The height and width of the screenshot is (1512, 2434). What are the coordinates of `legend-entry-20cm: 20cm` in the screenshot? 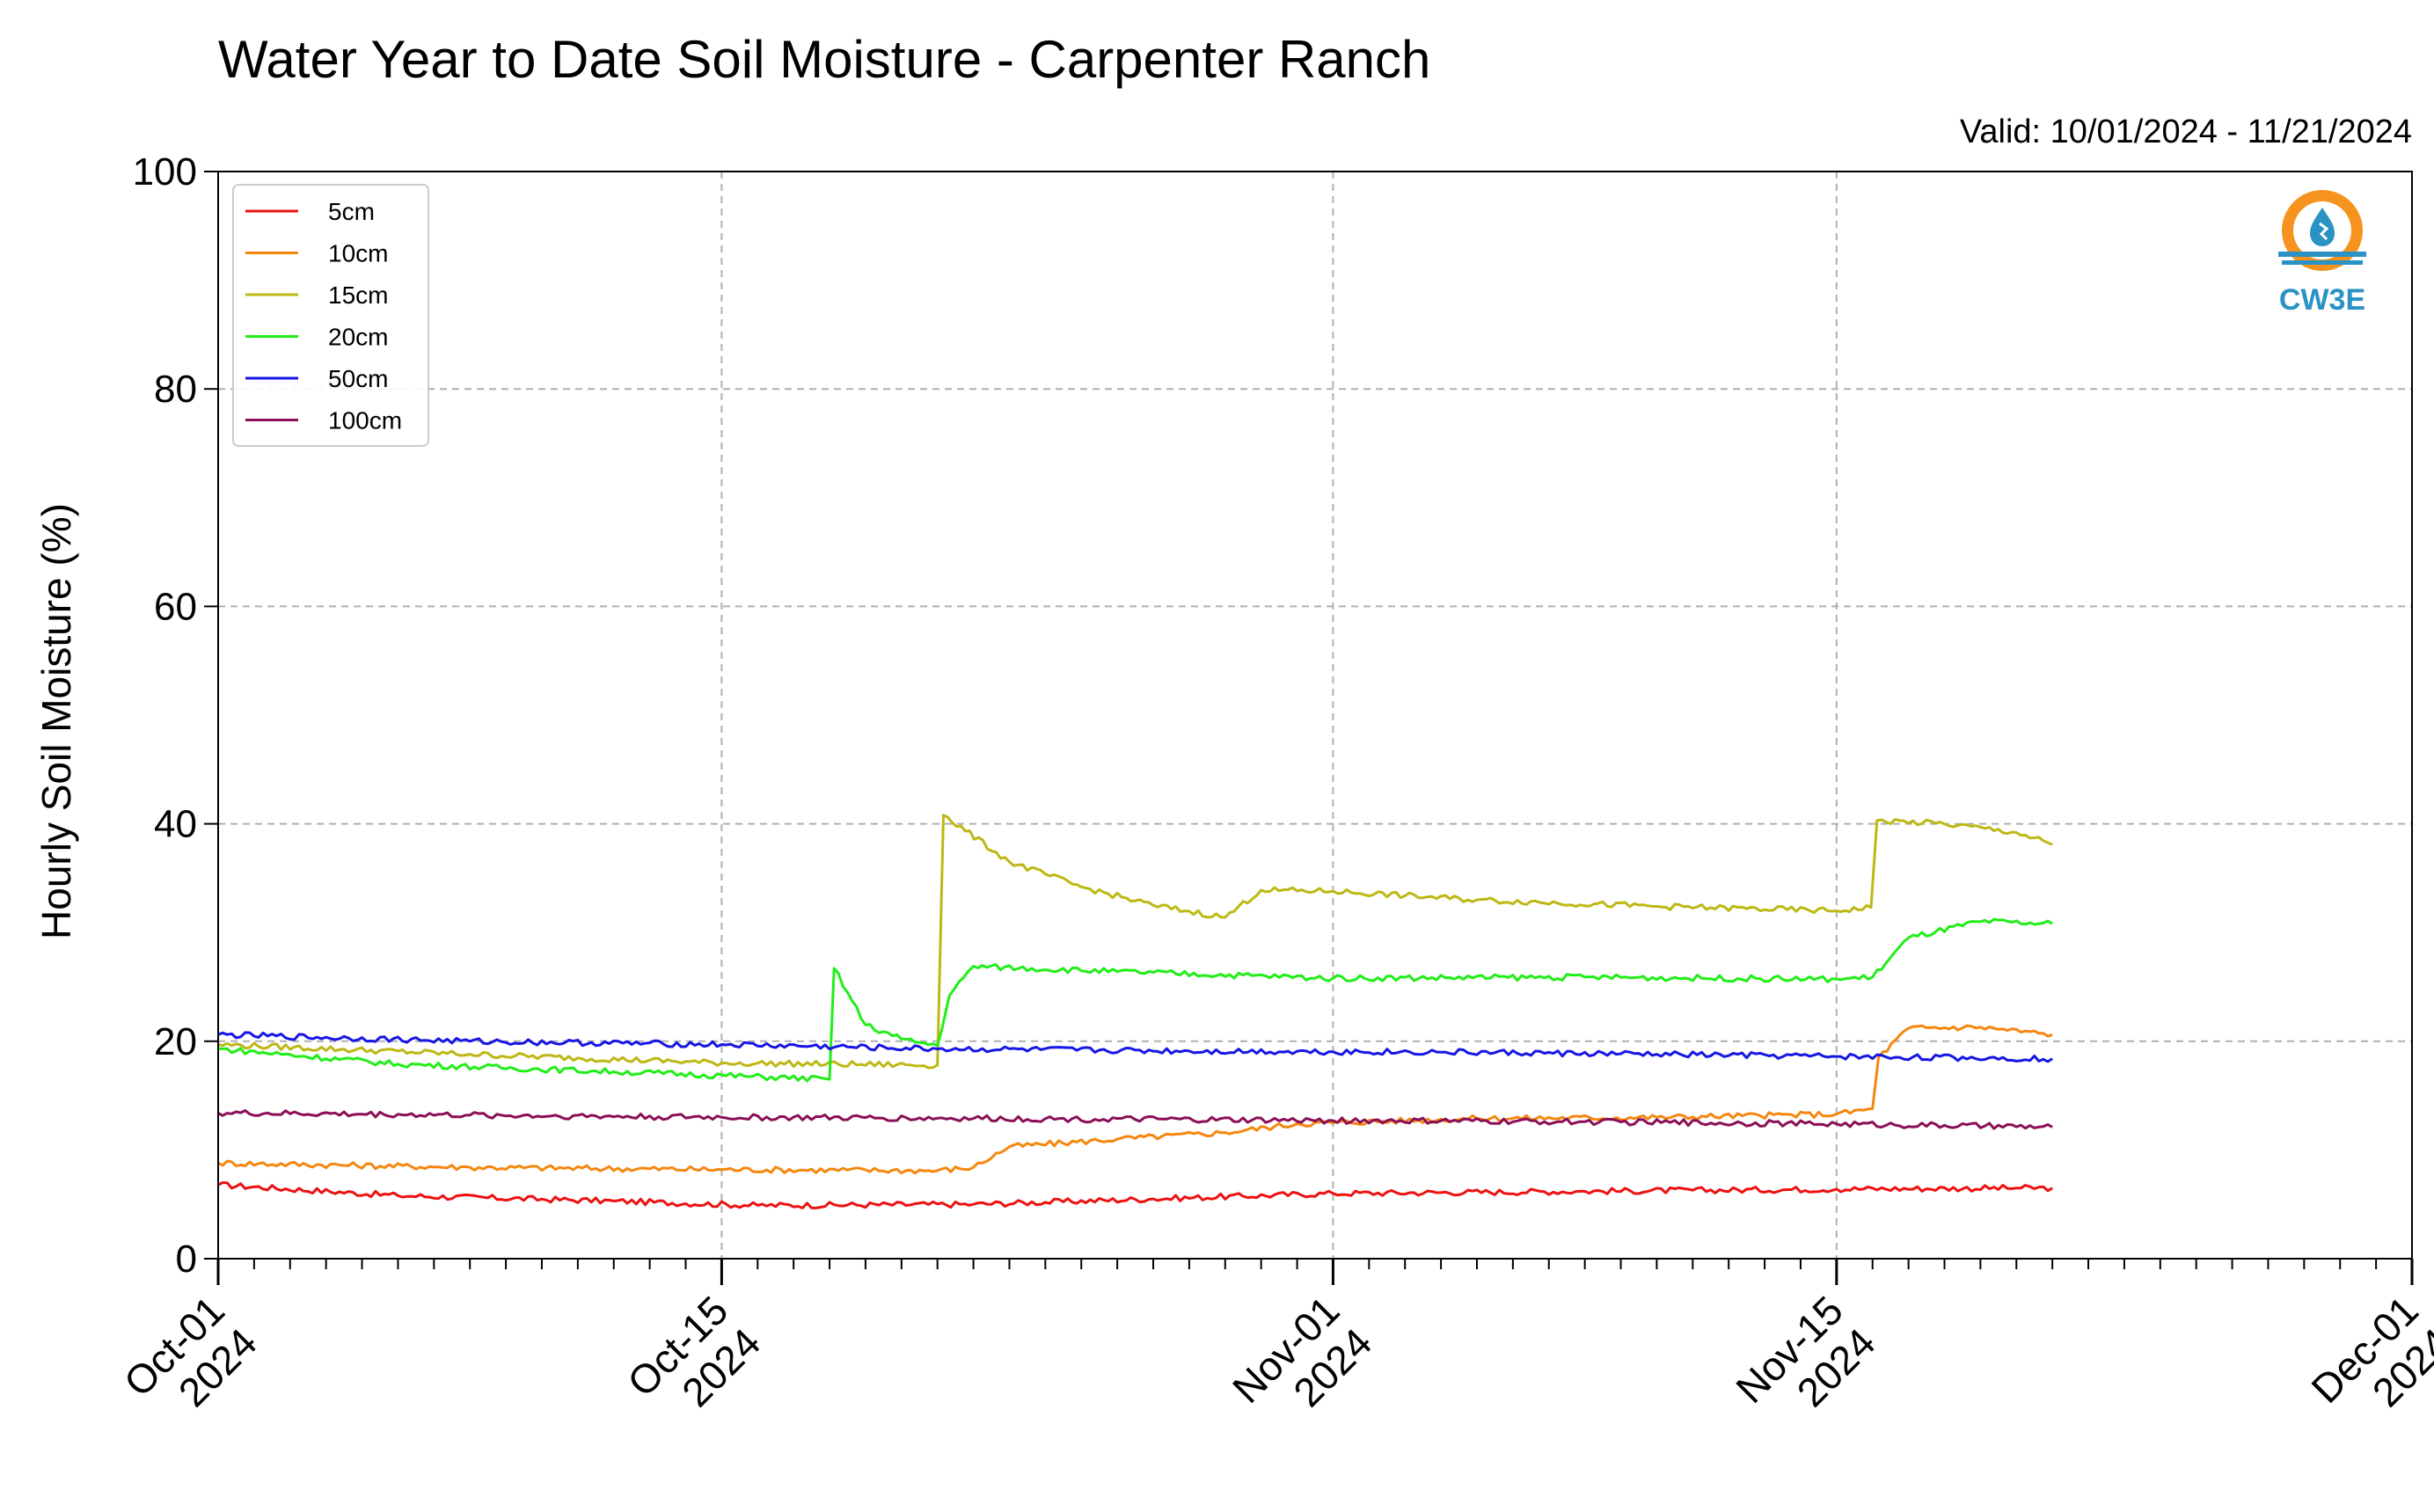 It's located at (358, 337).